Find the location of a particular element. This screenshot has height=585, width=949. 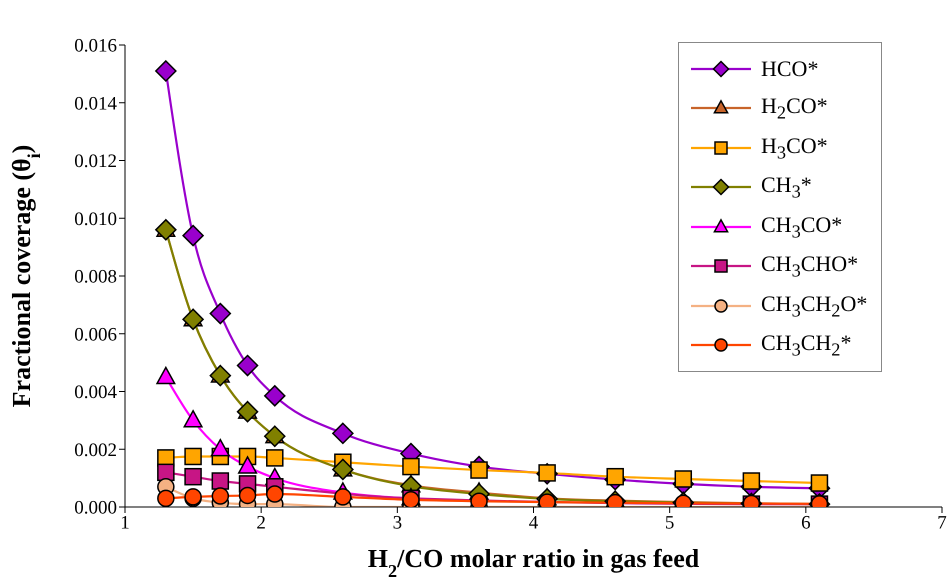

x-tick-label: 4 is located at coordinates (533, 523).